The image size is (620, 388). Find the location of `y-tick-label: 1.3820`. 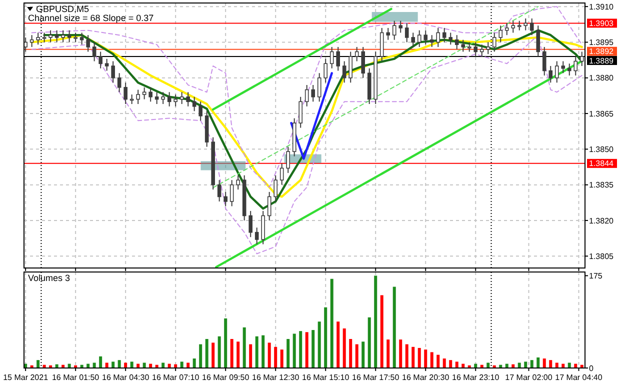

y-tick-label: 1.3820 is located at coordinates (601, 221).